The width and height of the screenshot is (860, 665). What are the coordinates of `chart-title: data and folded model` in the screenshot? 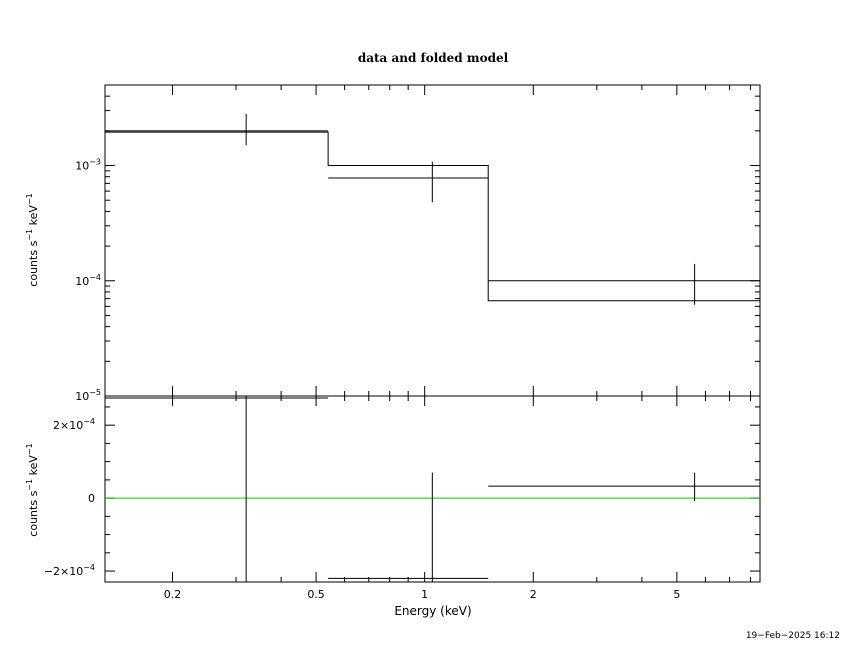 It's located at (433, 58).